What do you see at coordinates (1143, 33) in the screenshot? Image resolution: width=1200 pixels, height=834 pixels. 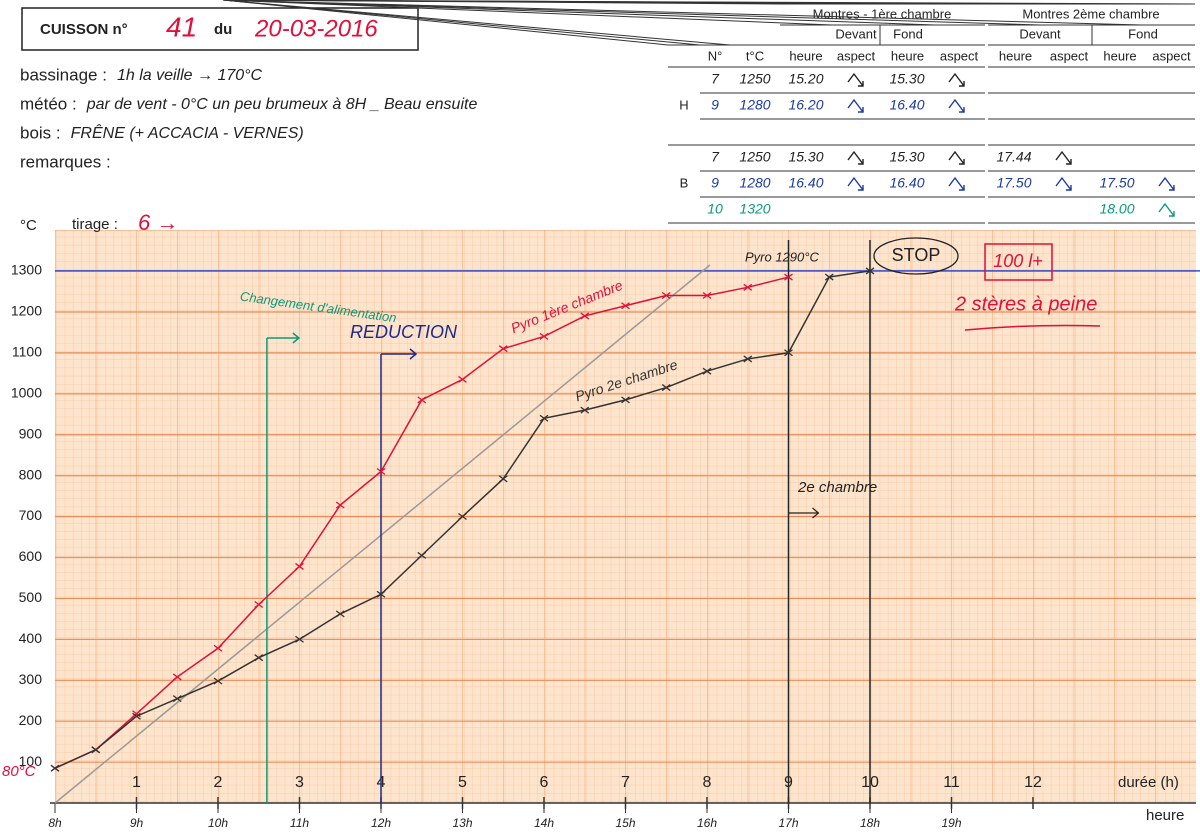 I see `position-header: Fond` at bounding box center [1143, 33].